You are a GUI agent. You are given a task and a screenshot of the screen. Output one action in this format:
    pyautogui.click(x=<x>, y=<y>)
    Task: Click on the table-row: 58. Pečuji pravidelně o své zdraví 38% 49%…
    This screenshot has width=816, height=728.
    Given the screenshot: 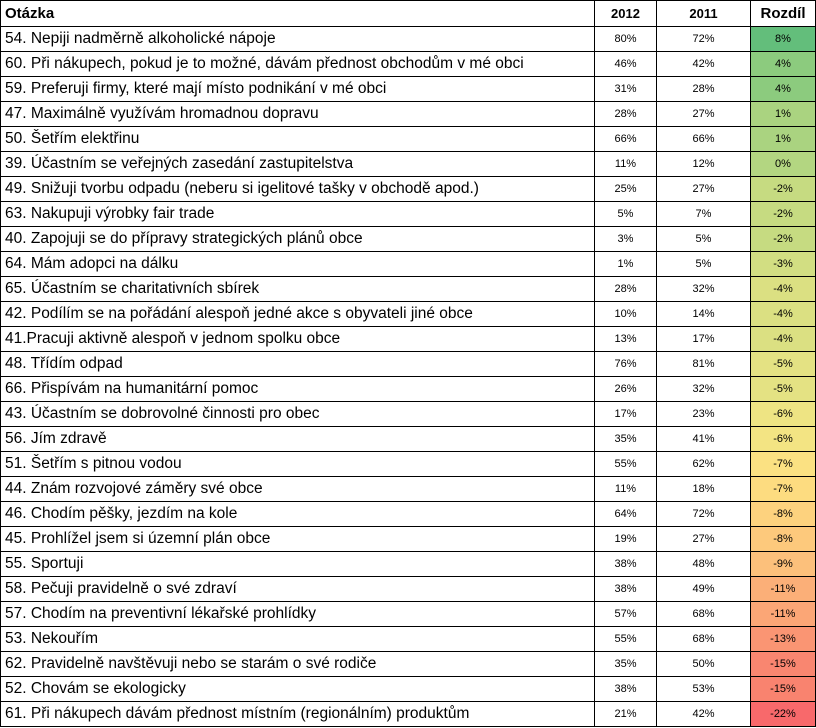 What is the action you would take?
    pyautogui.click(x=408, y=589)
    